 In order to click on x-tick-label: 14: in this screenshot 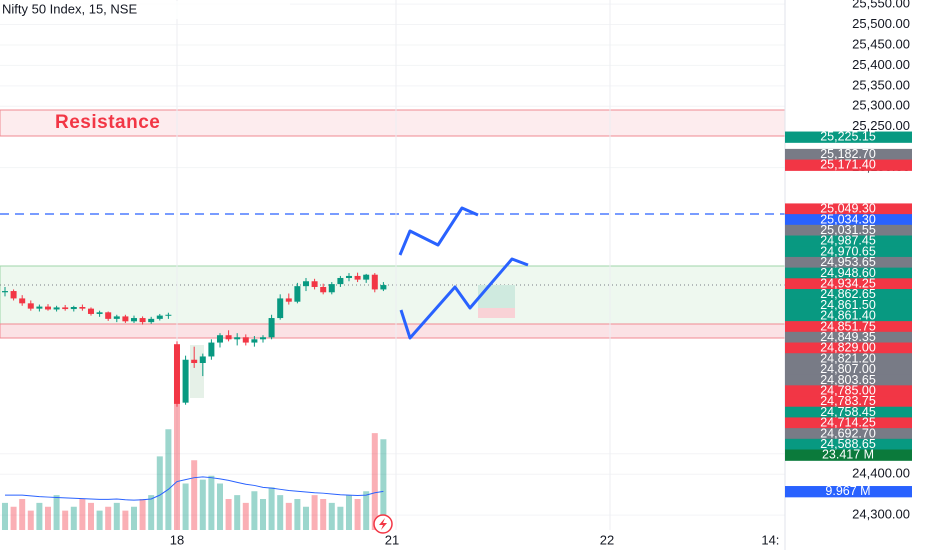, I will do `click(770, 539)`.